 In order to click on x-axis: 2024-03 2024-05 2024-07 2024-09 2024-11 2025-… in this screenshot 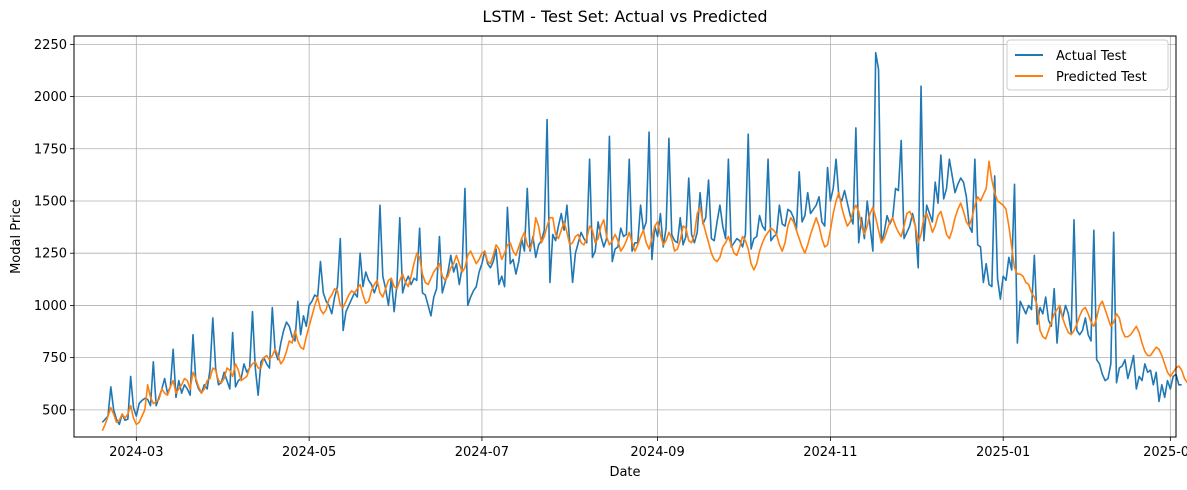, I will do `click(648, 448)`.